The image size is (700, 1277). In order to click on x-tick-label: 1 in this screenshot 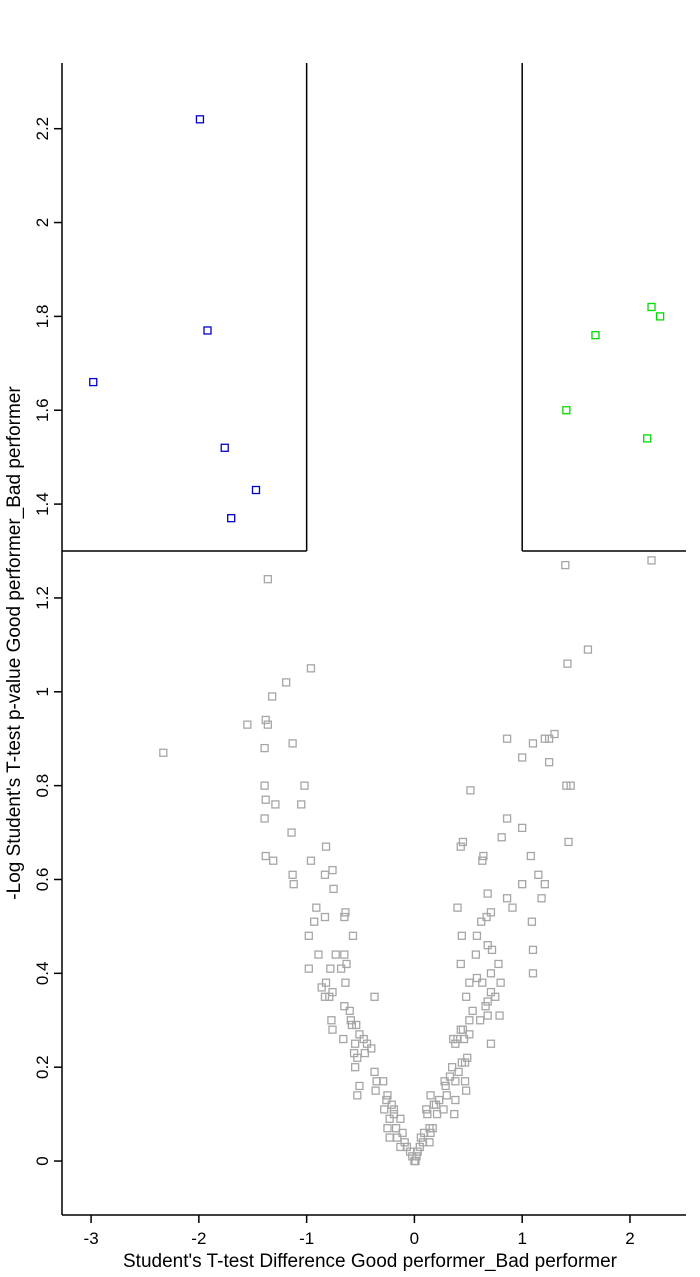, I will do `click(521, 1238)`.